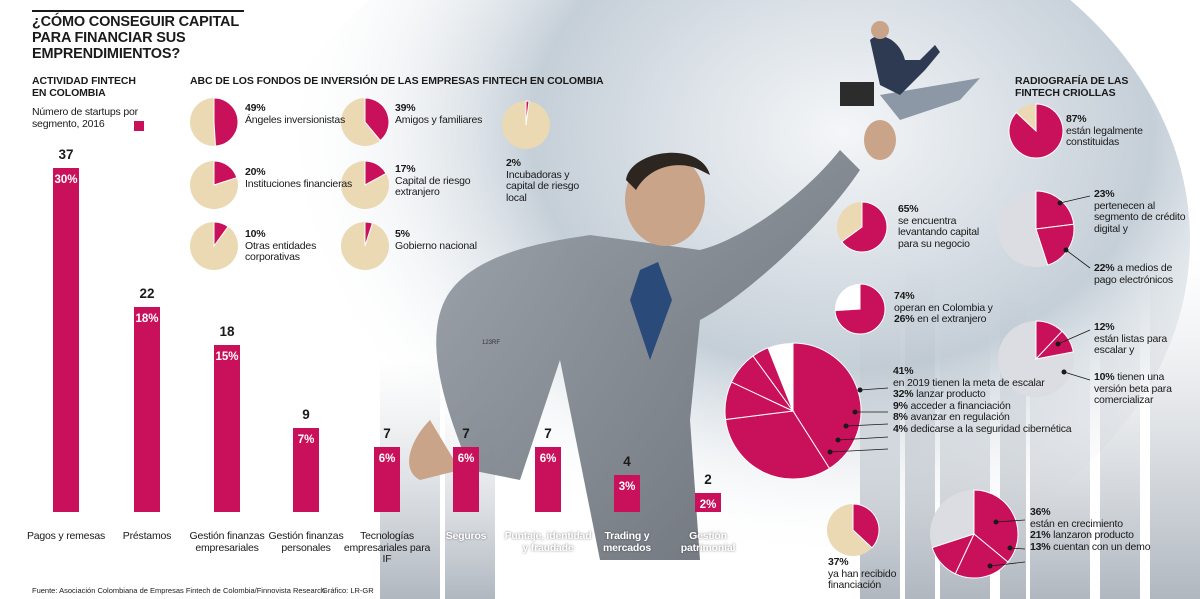 This screenshot has width=1200, height=599. What do you see at coordinates (255, 108) in the screenshot?
I see `abc-pie-pct: 49%` at bounding box center [255, 108].